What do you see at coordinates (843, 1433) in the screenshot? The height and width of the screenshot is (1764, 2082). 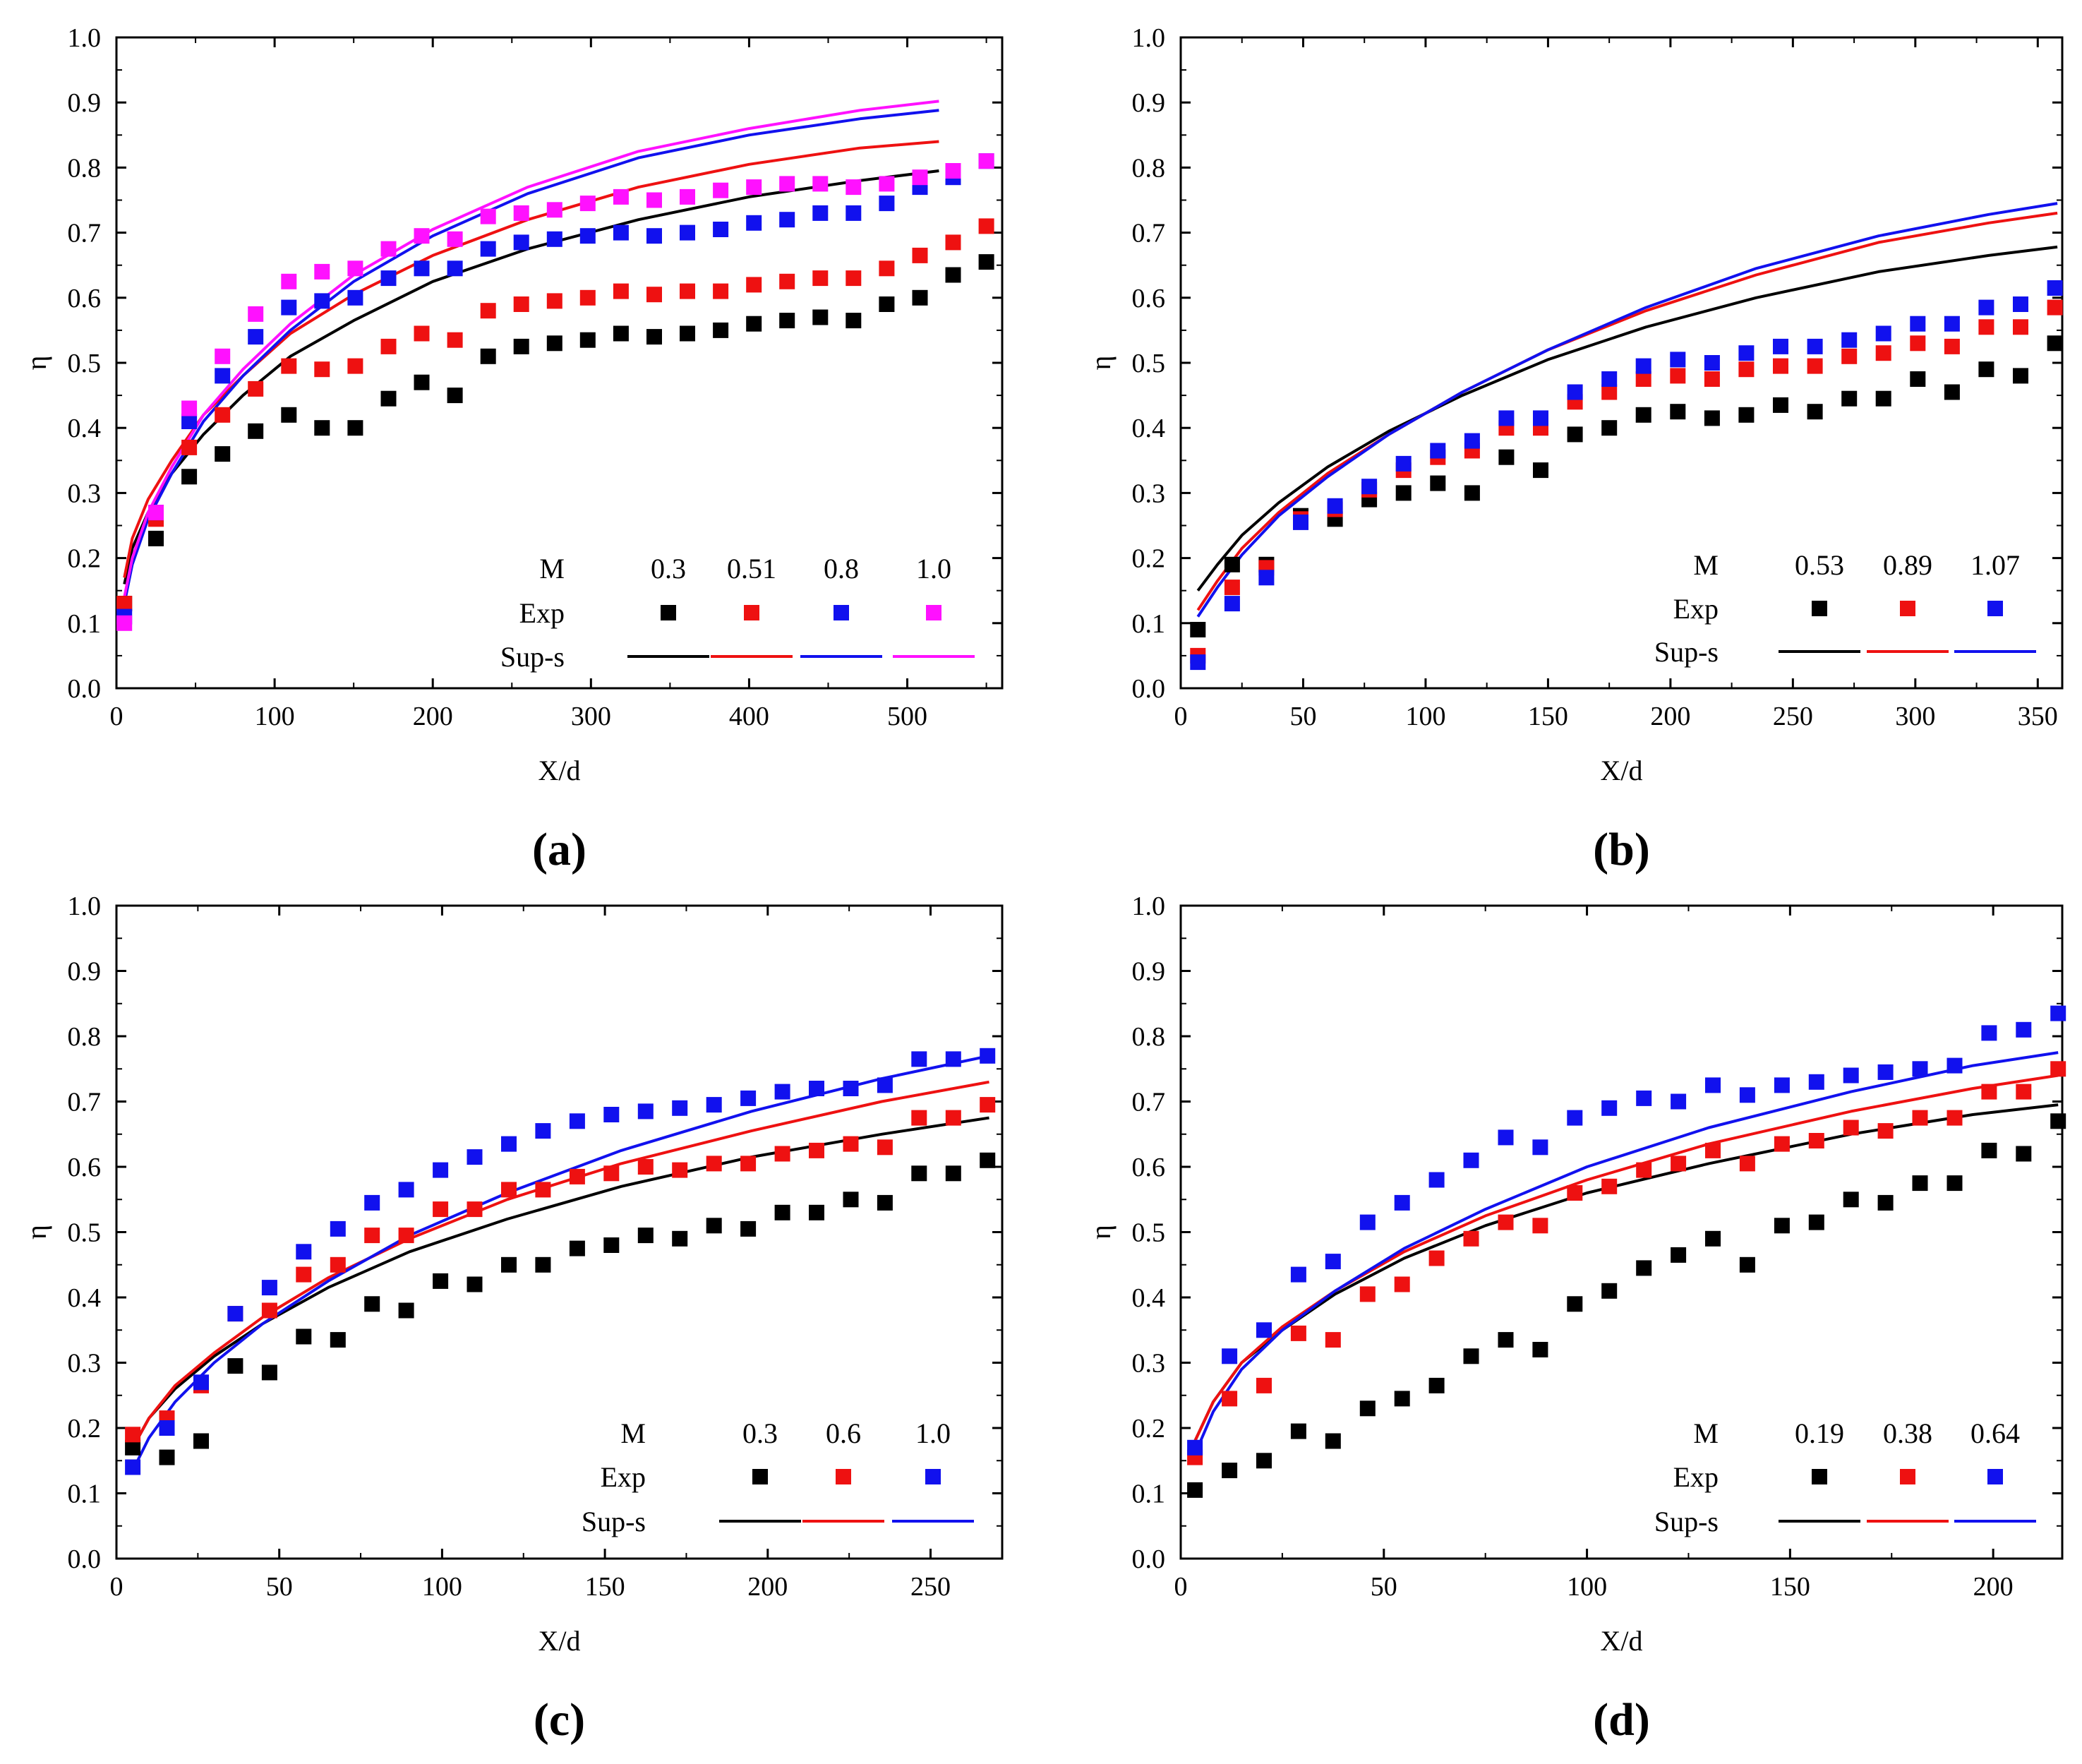 I see `legend-series-name: 0.6` at bounding box center [843, 1433].